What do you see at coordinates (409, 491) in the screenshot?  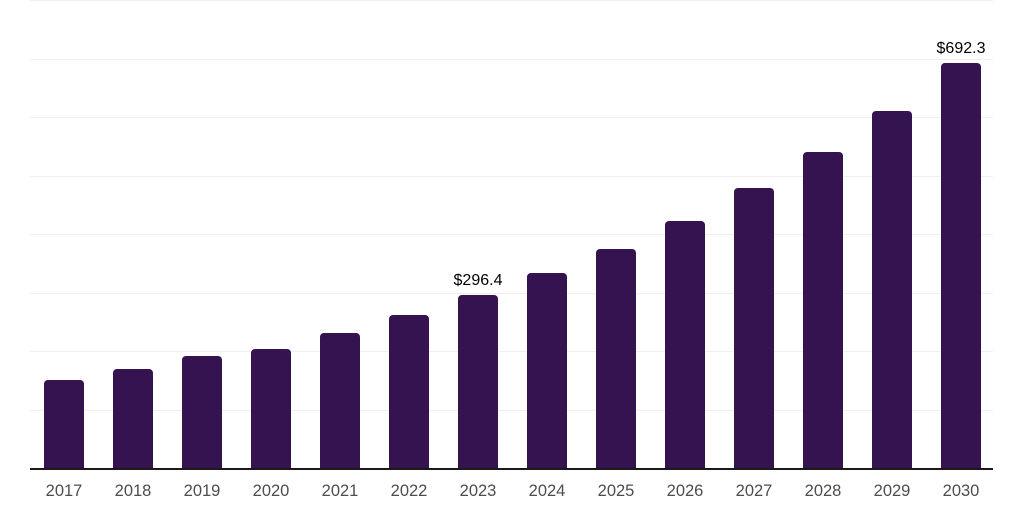 I see `x-tick-label-2022: 2022` at bounding box center [409, 491].